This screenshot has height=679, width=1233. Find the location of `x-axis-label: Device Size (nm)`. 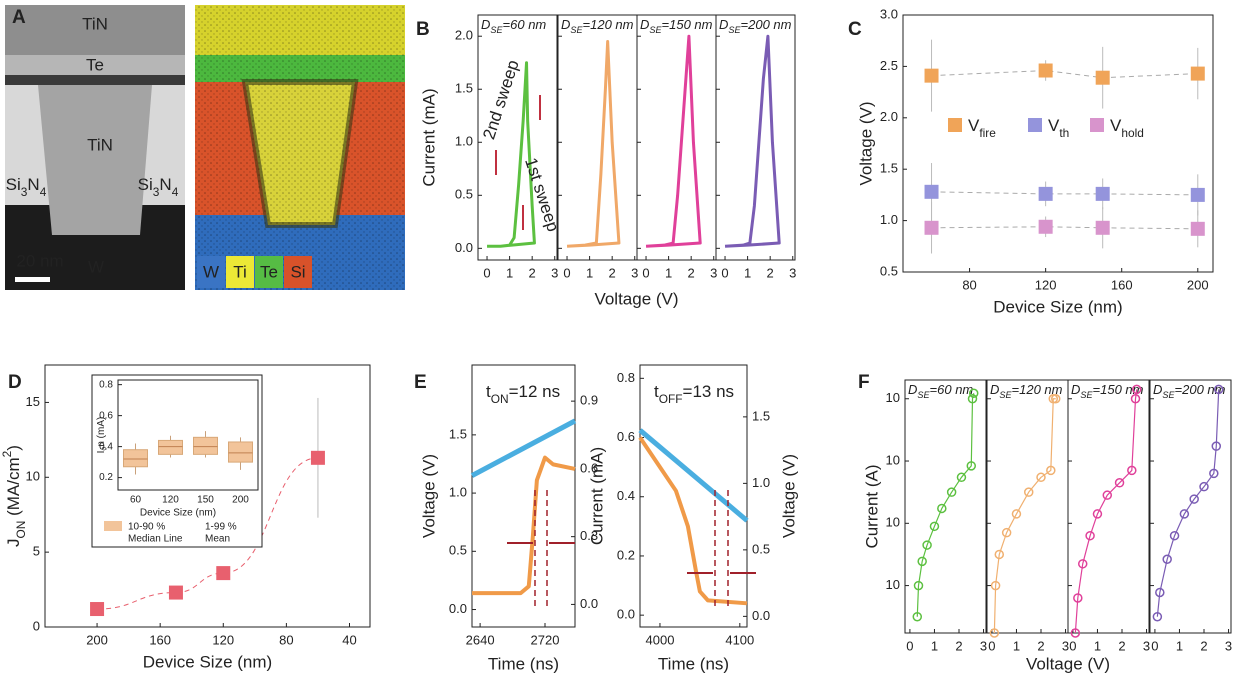

x-axis-label: Device Size (nm) is located at coordinates (207, 661).